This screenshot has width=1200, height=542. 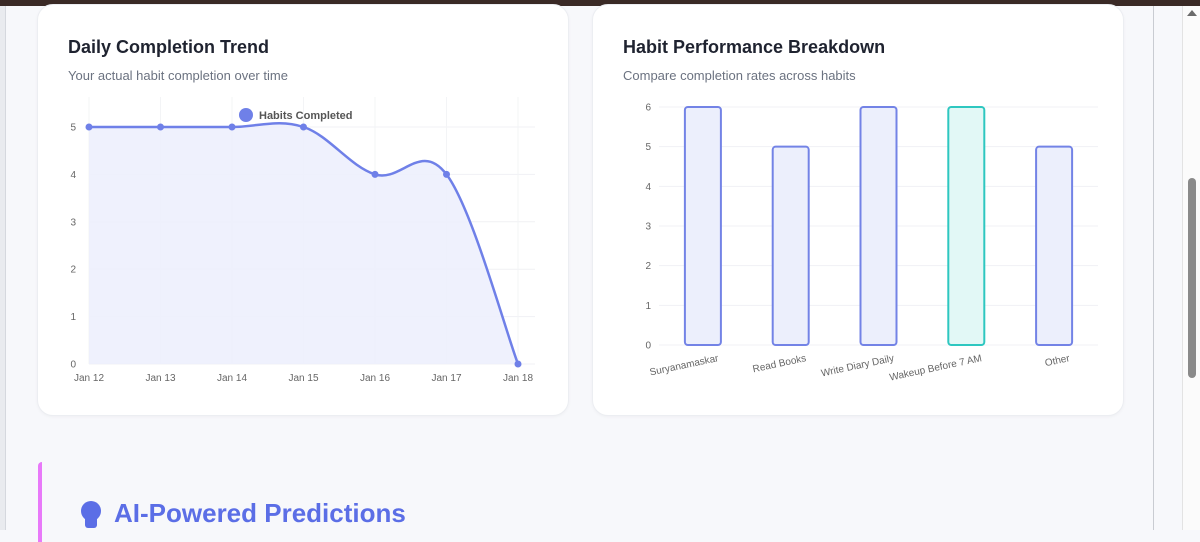 What do you see at coordinates (375, 378) in the screenshot?
I see `x-tick-label: Jan 16` at bounding box center [375, 378].